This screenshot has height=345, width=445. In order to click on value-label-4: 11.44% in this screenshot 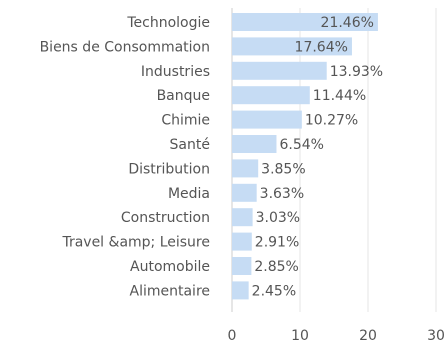, I will do `click(339, 96)`.